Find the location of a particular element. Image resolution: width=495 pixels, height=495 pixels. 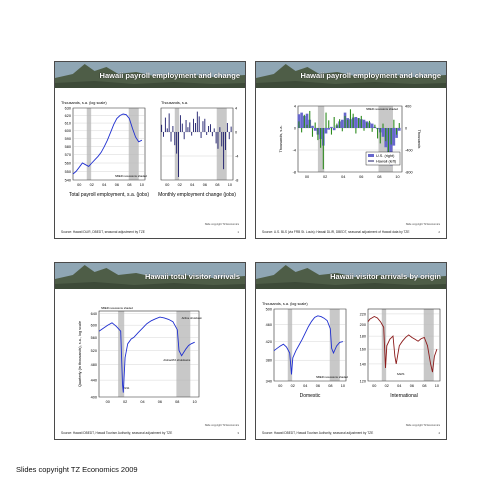

employment-line is located at coordinates (107, 144).